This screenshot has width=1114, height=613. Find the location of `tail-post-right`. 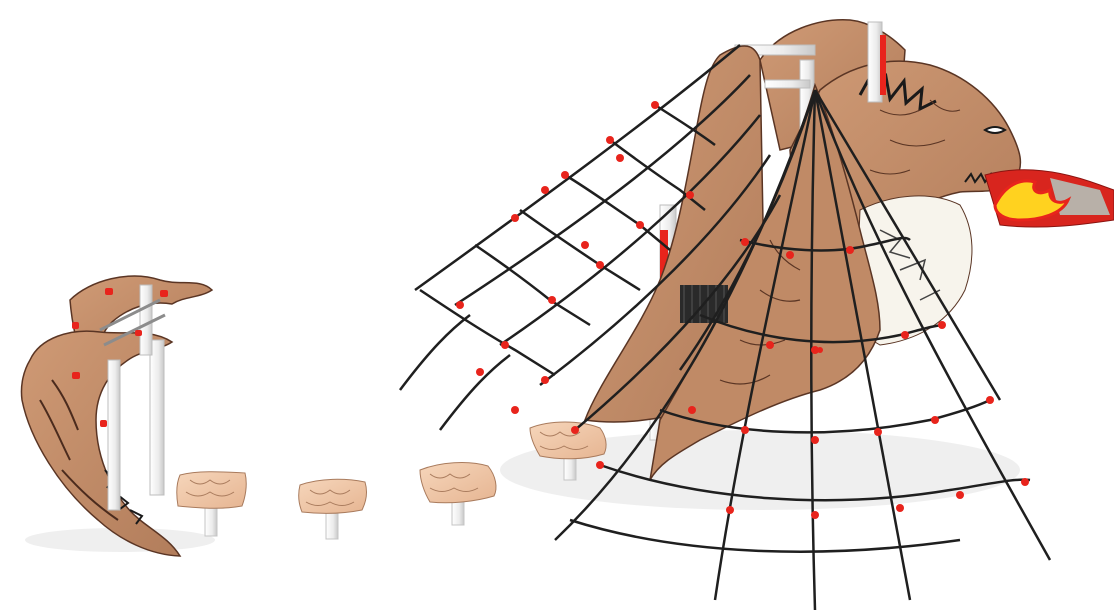

tail-post-right is located at coordinates (157, 417).